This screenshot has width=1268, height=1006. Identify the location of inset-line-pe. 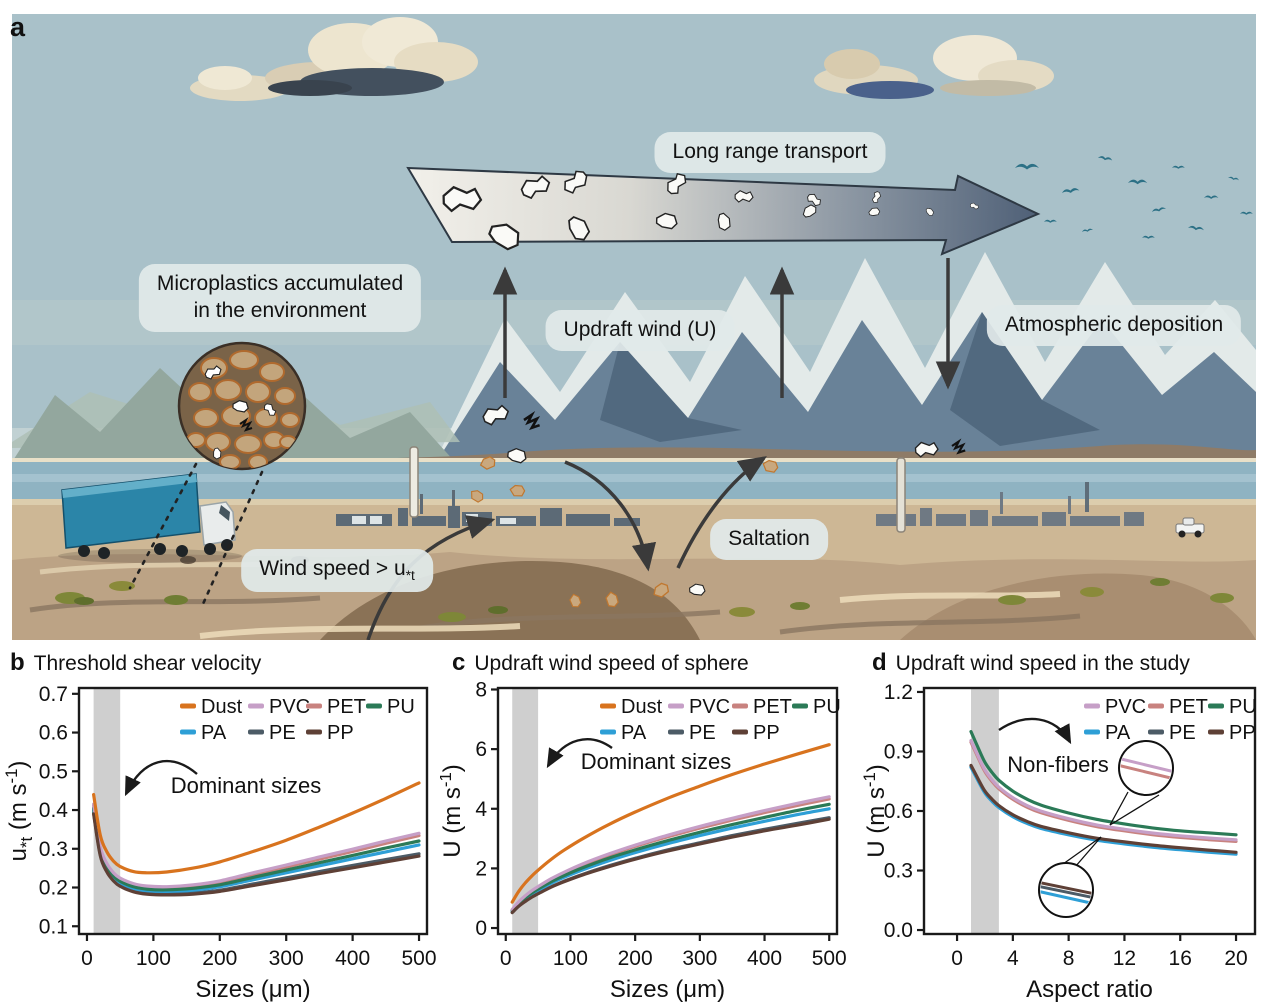
(1066, 892).